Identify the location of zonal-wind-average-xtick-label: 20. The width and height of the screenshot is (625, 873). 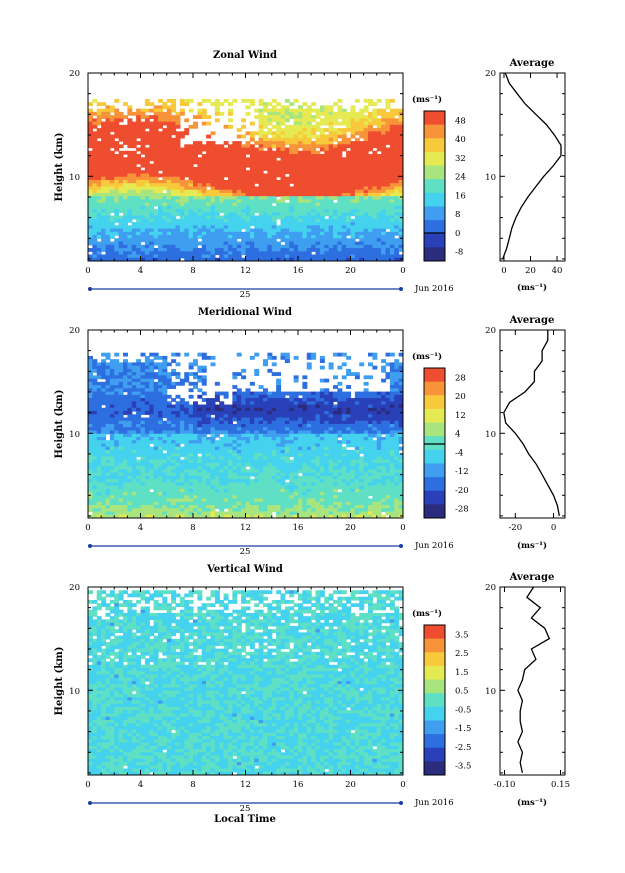
(530, 271).